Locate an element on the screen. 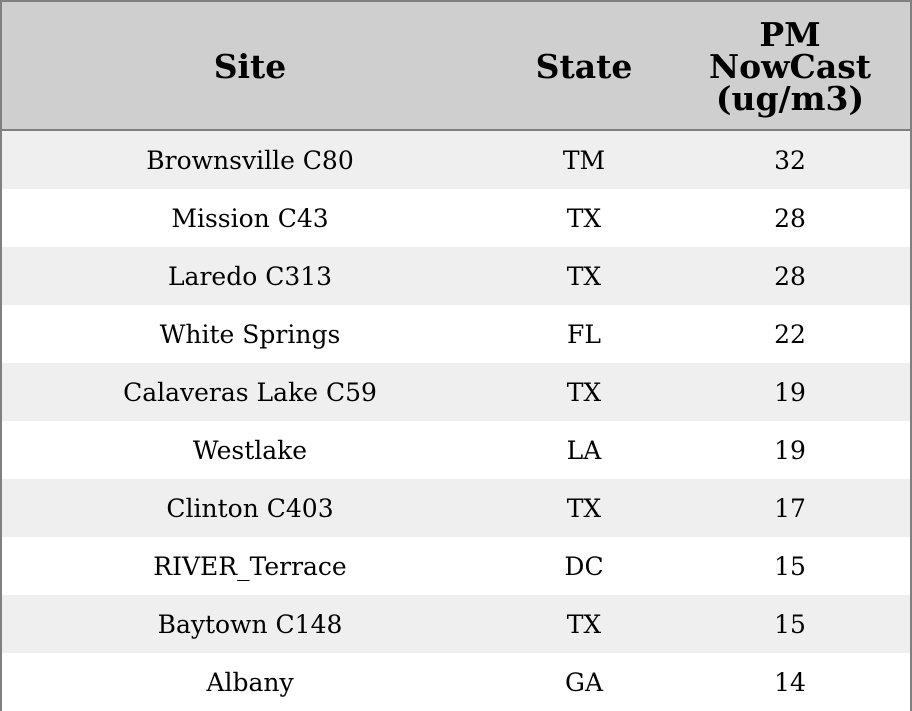 The height and width of the screenshot is (711, 912). table-row: Westlake LA 19 is located at coordinates (456, 450).